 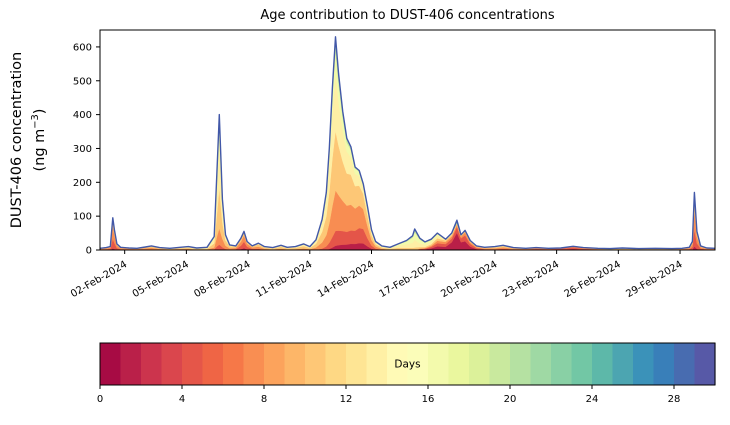 I want to click on y-tick-label: 500, so click(x=82, y=81).